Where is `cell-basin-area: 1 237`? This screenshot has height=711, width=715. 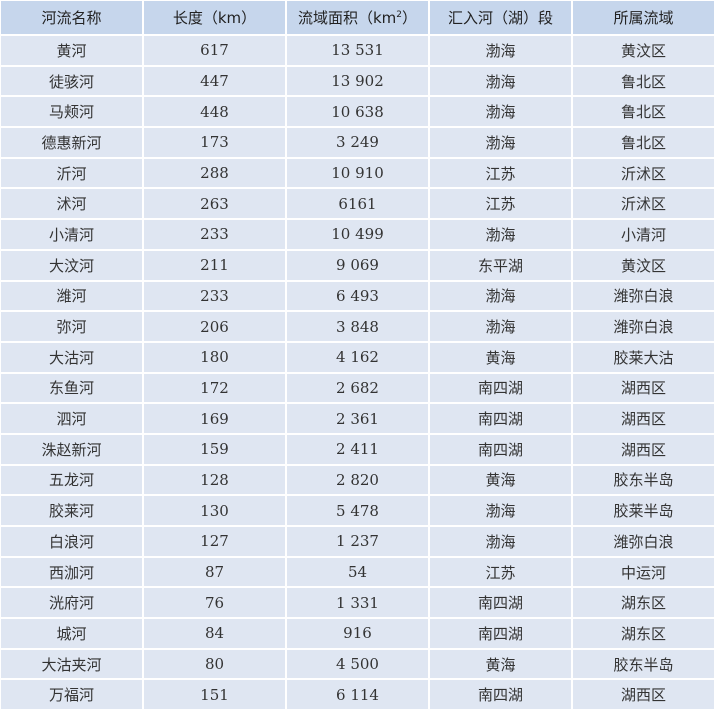
cell-basin-area: 1 237 is located at coordinates (357, 541).